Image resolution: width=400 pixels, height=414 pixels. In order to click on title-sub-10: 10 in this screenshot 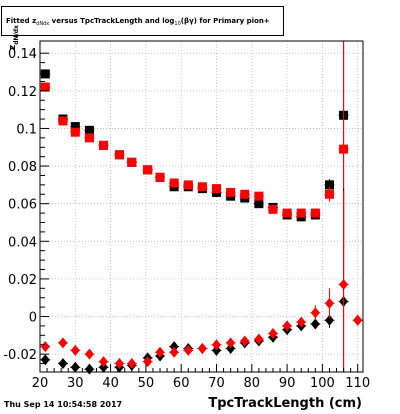, I will do `click(177, 24)`.